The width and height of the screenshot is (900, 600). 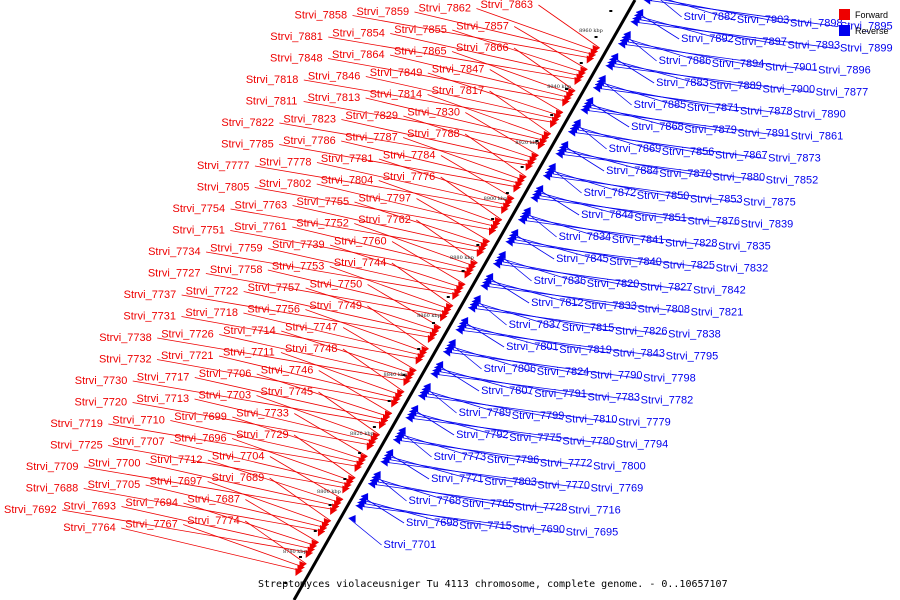 I want to click on gene-label: Strvi_7808, so click(x=663, y=309).